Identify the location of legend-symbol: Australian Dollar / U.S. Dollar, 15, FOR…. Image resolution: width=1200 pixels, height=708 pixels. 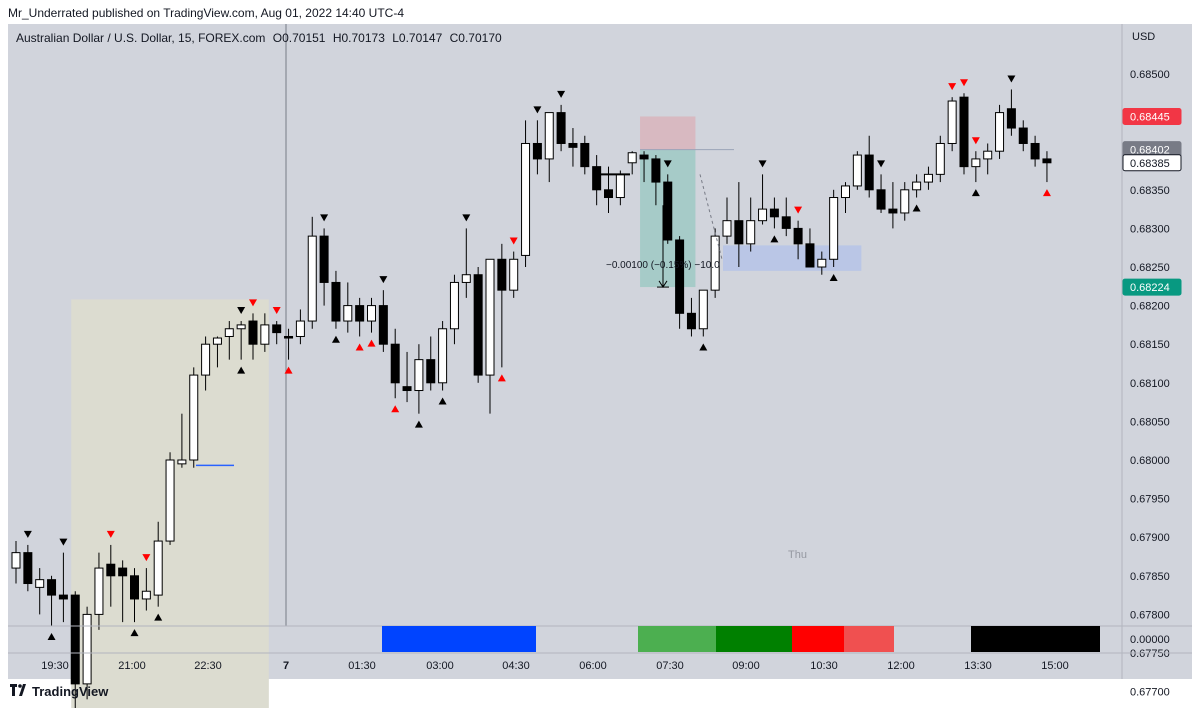
(141, 38).